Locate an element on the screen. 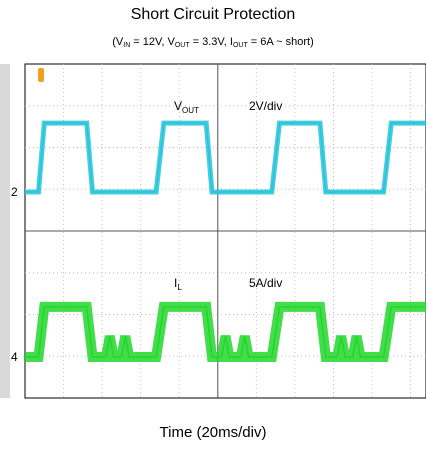 The height and width of the screenshot is (449, 426). x-axis-label: Time (20ms/div) is located at coordinates (213, 432).